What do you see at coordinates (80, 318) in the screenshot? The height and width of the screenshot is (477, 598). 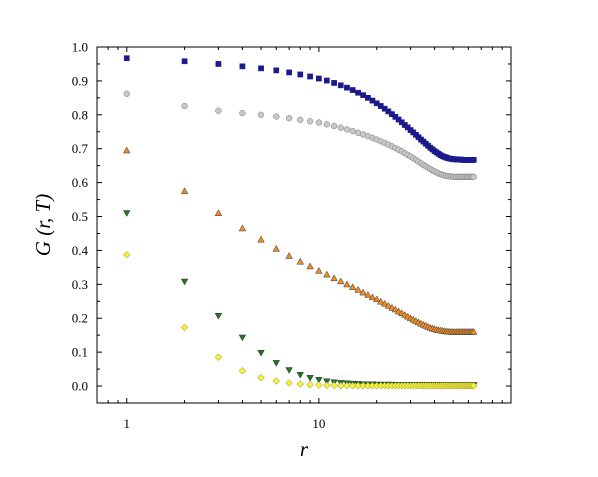 I see `y-tick-label: 0.2` at bounding box center [80, 318].